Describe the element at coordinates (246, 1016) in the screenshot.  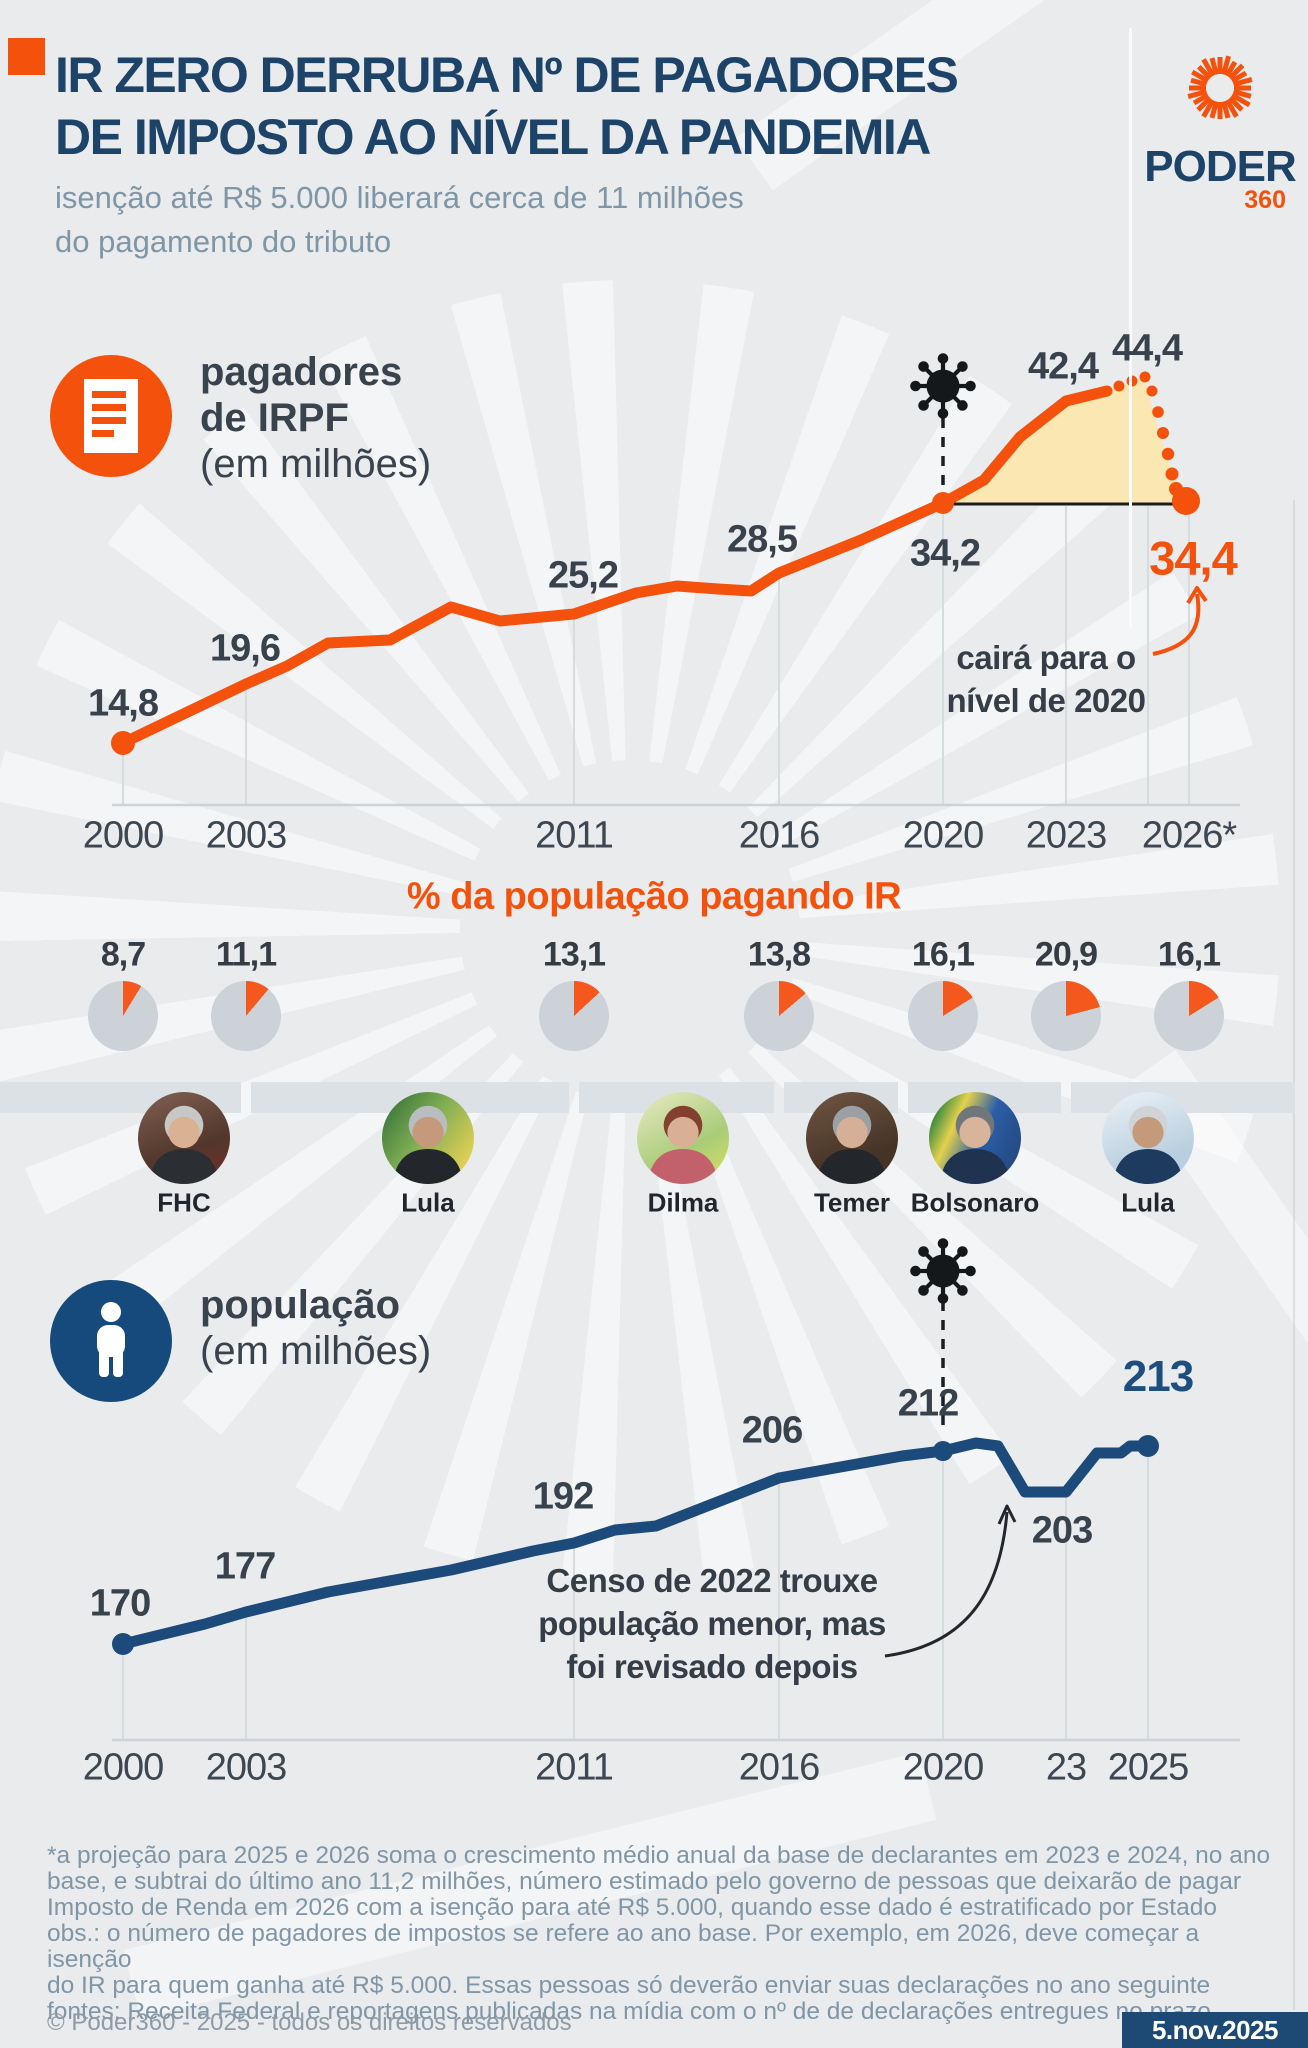
I see `pie-chart-2003` at that location.